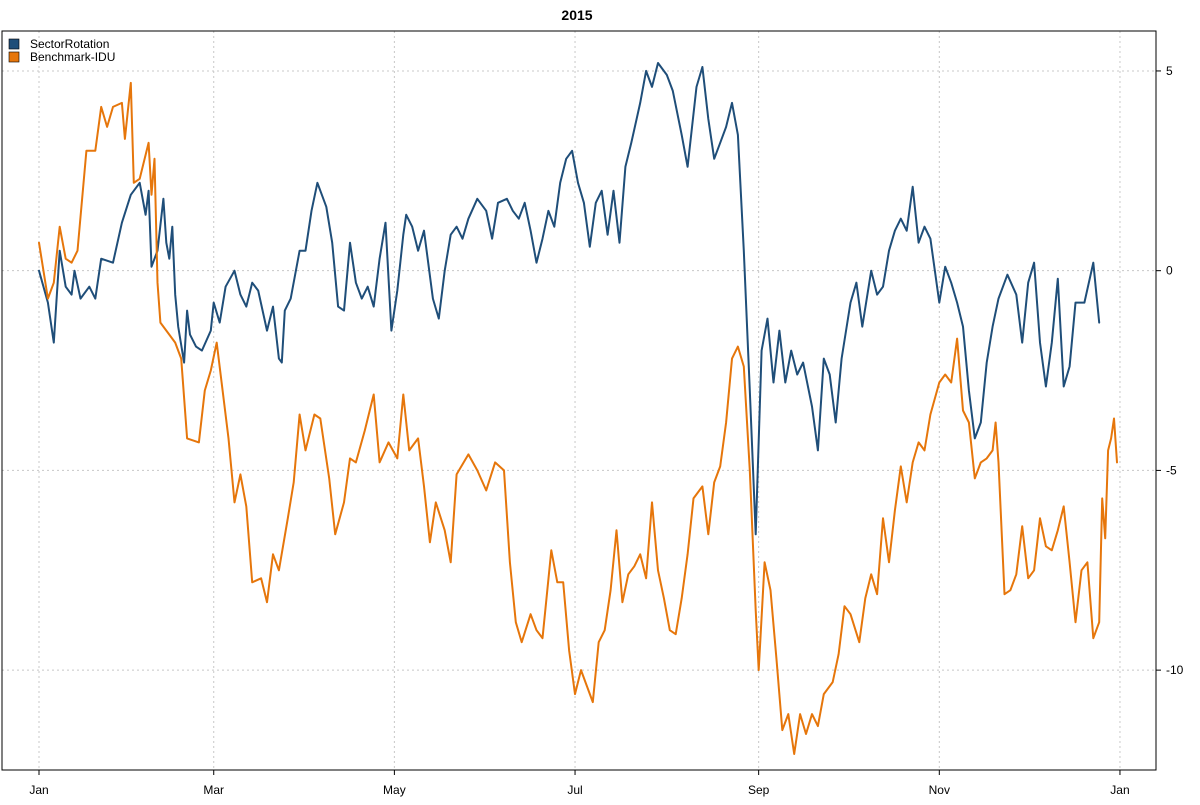 The width and height of the screenshot is (1200, 805). What do you see at coordinates (576, 15) in the screenshot?
I see `chart-title: 2015` at bounding box center [576, 15].